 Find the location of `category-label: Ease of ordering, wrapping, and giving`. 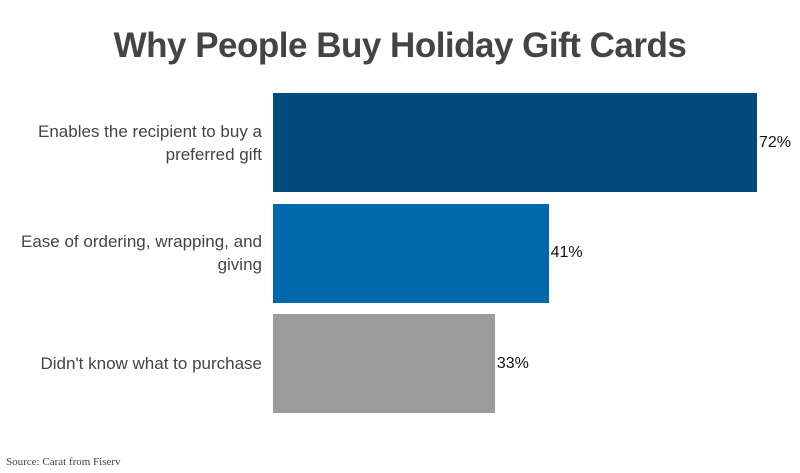

category-label: Ease of ordering, wrapping, and giving is located at coordinates (141, 253).